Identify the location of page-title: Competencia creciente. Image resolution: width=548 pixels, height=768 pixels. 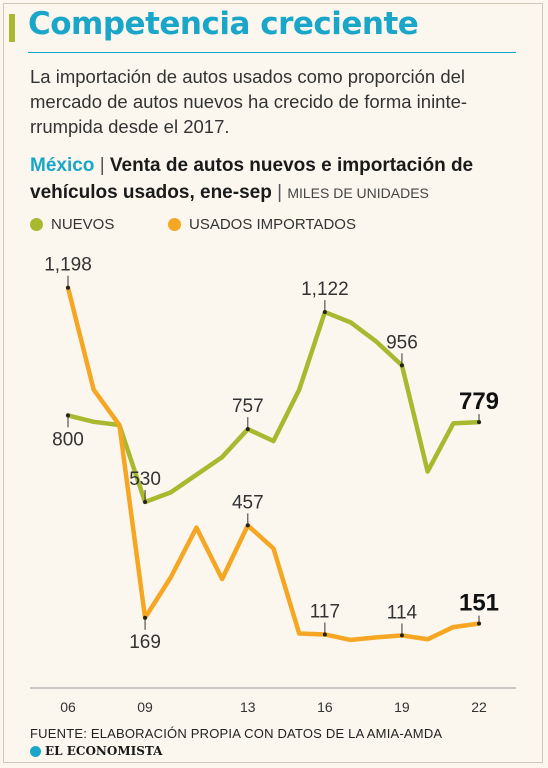
(223, 24).